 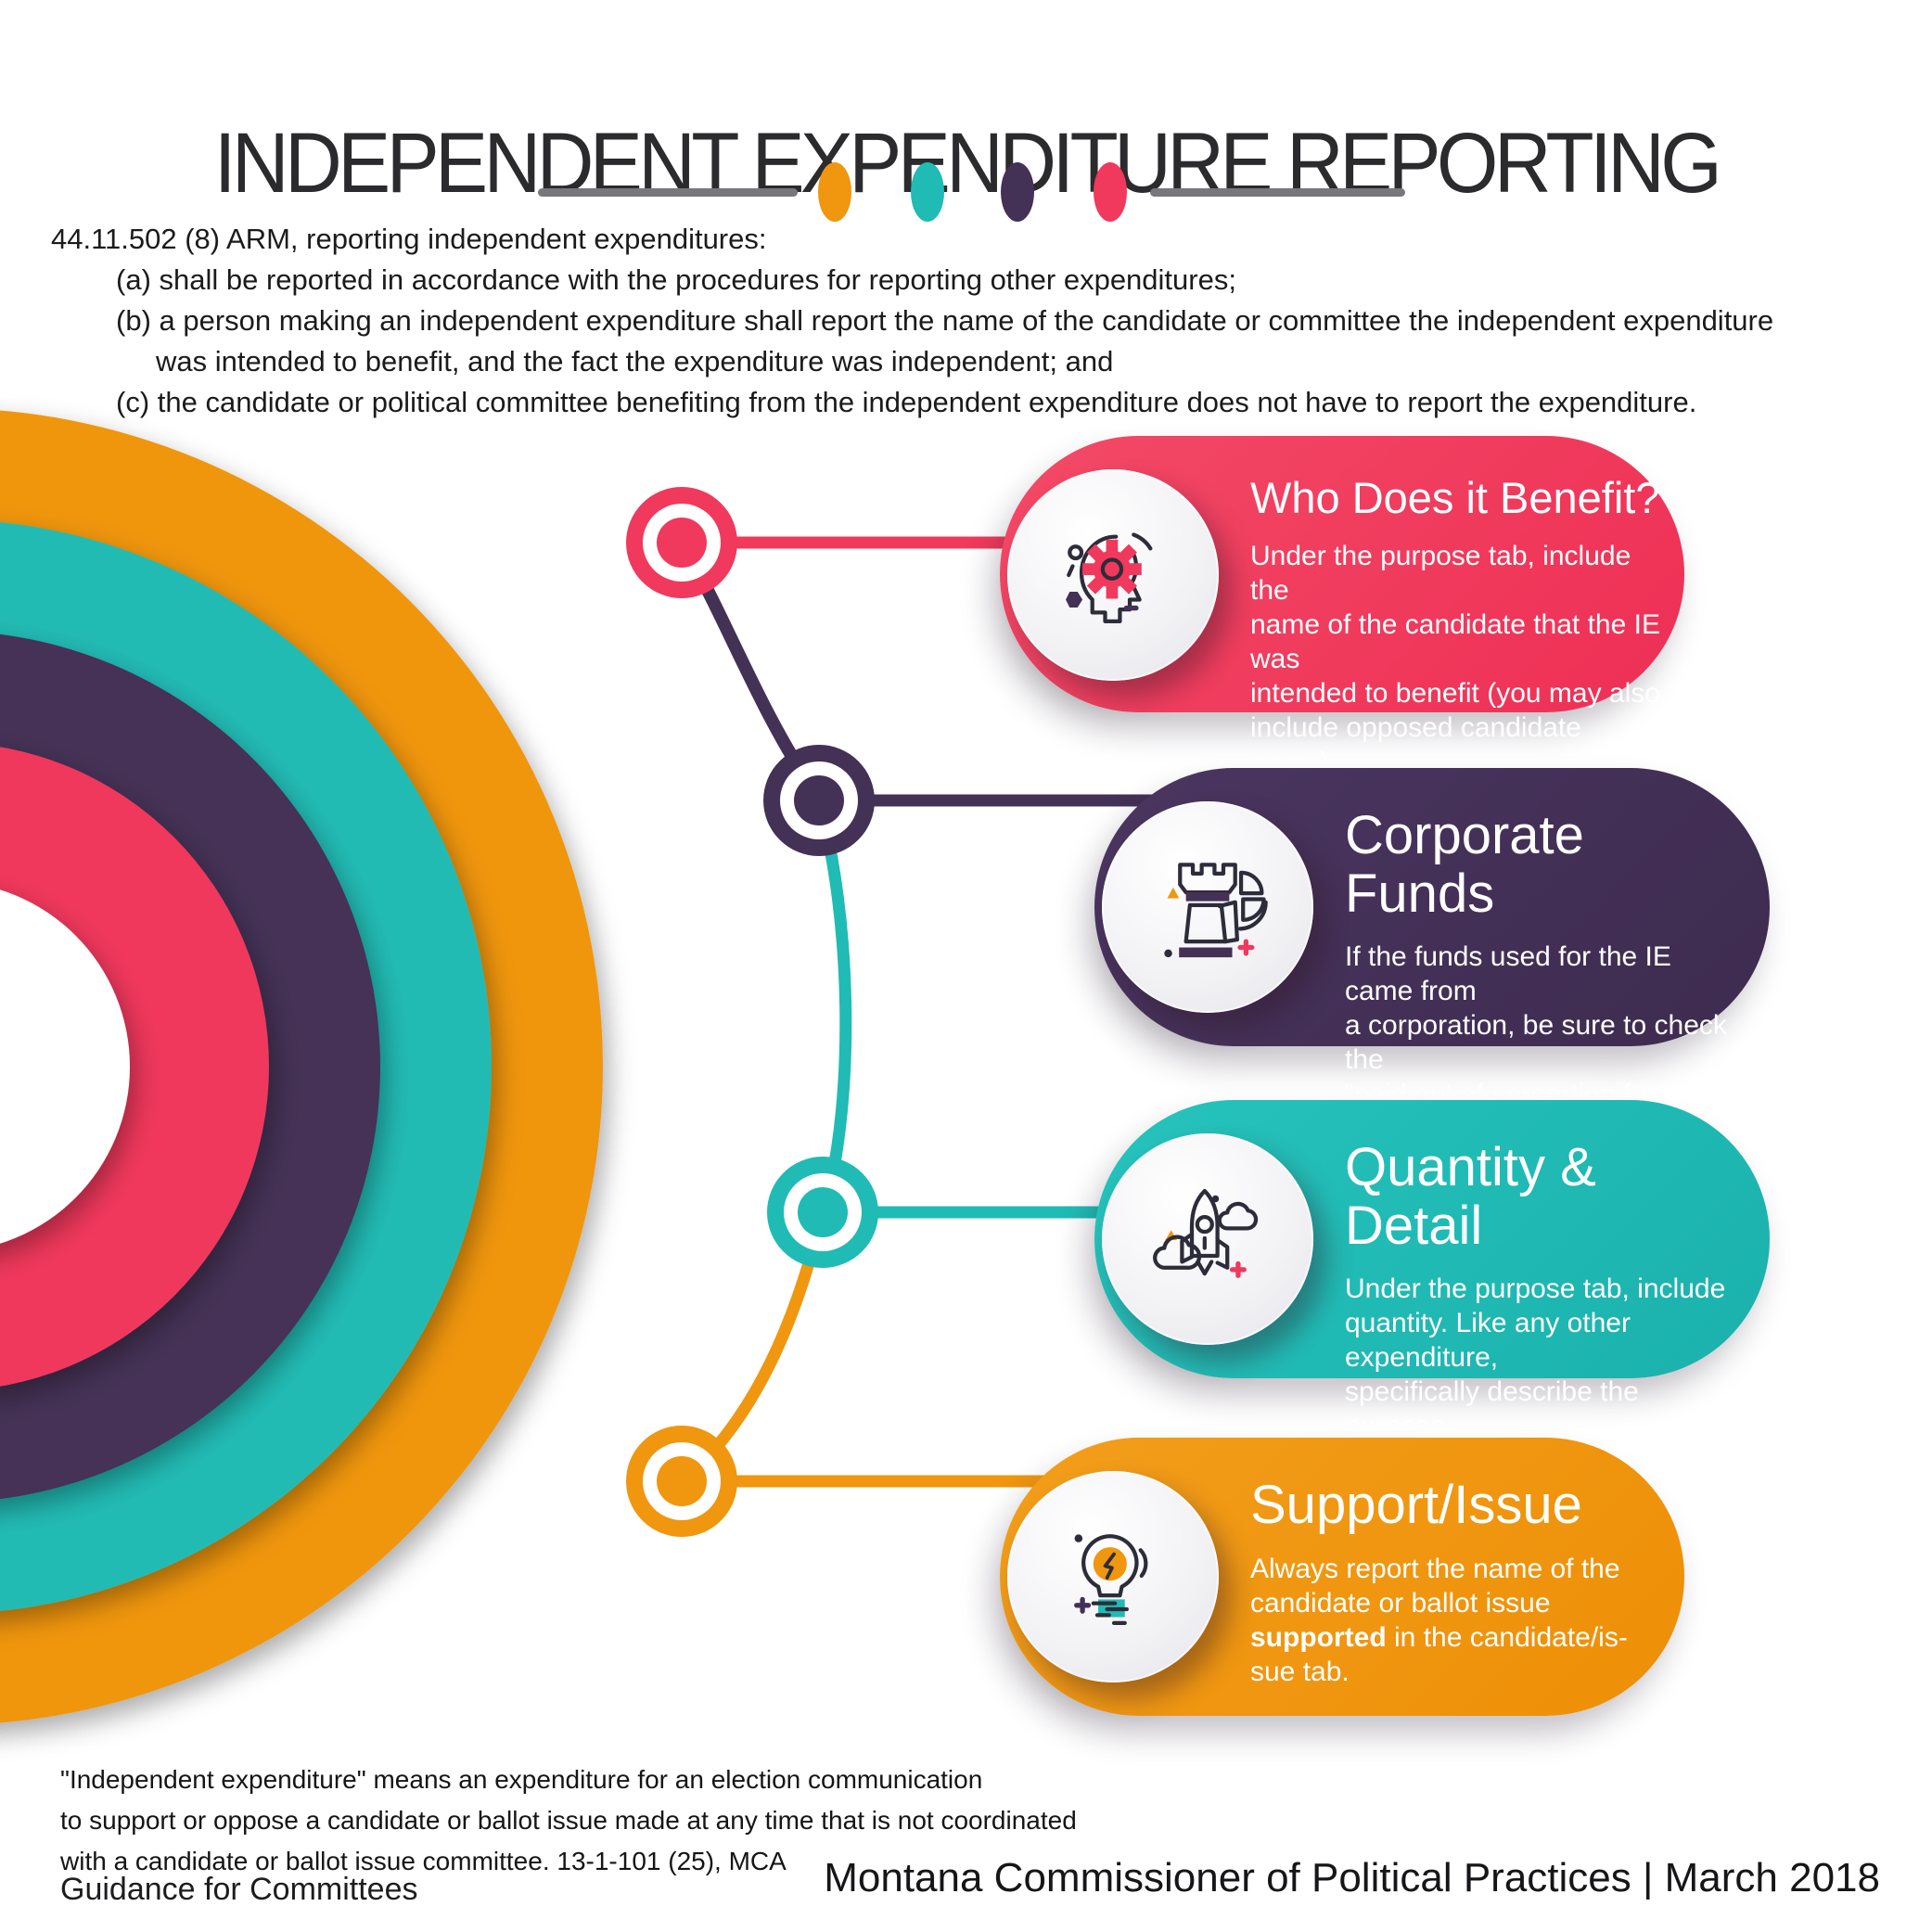 I want to click on divider-dot-orange, so click(x=834, y=192).